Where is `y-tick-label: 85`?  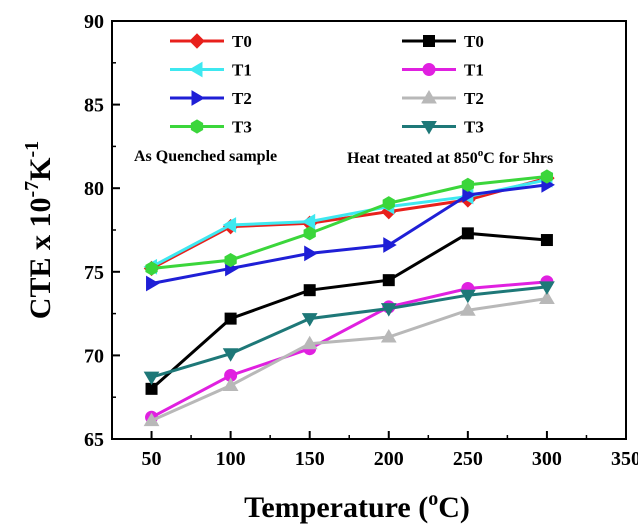 y-tick-label: 85 is located at coordinates (94, 106).